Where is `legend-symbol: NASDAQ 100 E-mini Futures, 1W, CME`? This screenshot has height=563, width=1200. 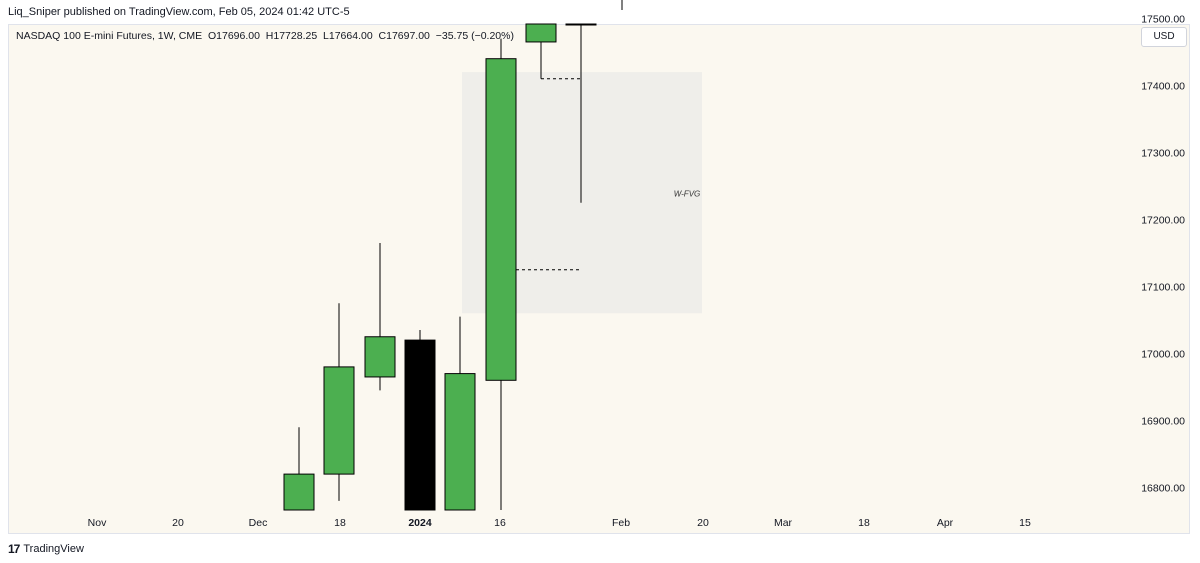 legend-symbol: NASDAQ 100 E-mini Futures, 1W, CME is located at coordinates (109, 36).